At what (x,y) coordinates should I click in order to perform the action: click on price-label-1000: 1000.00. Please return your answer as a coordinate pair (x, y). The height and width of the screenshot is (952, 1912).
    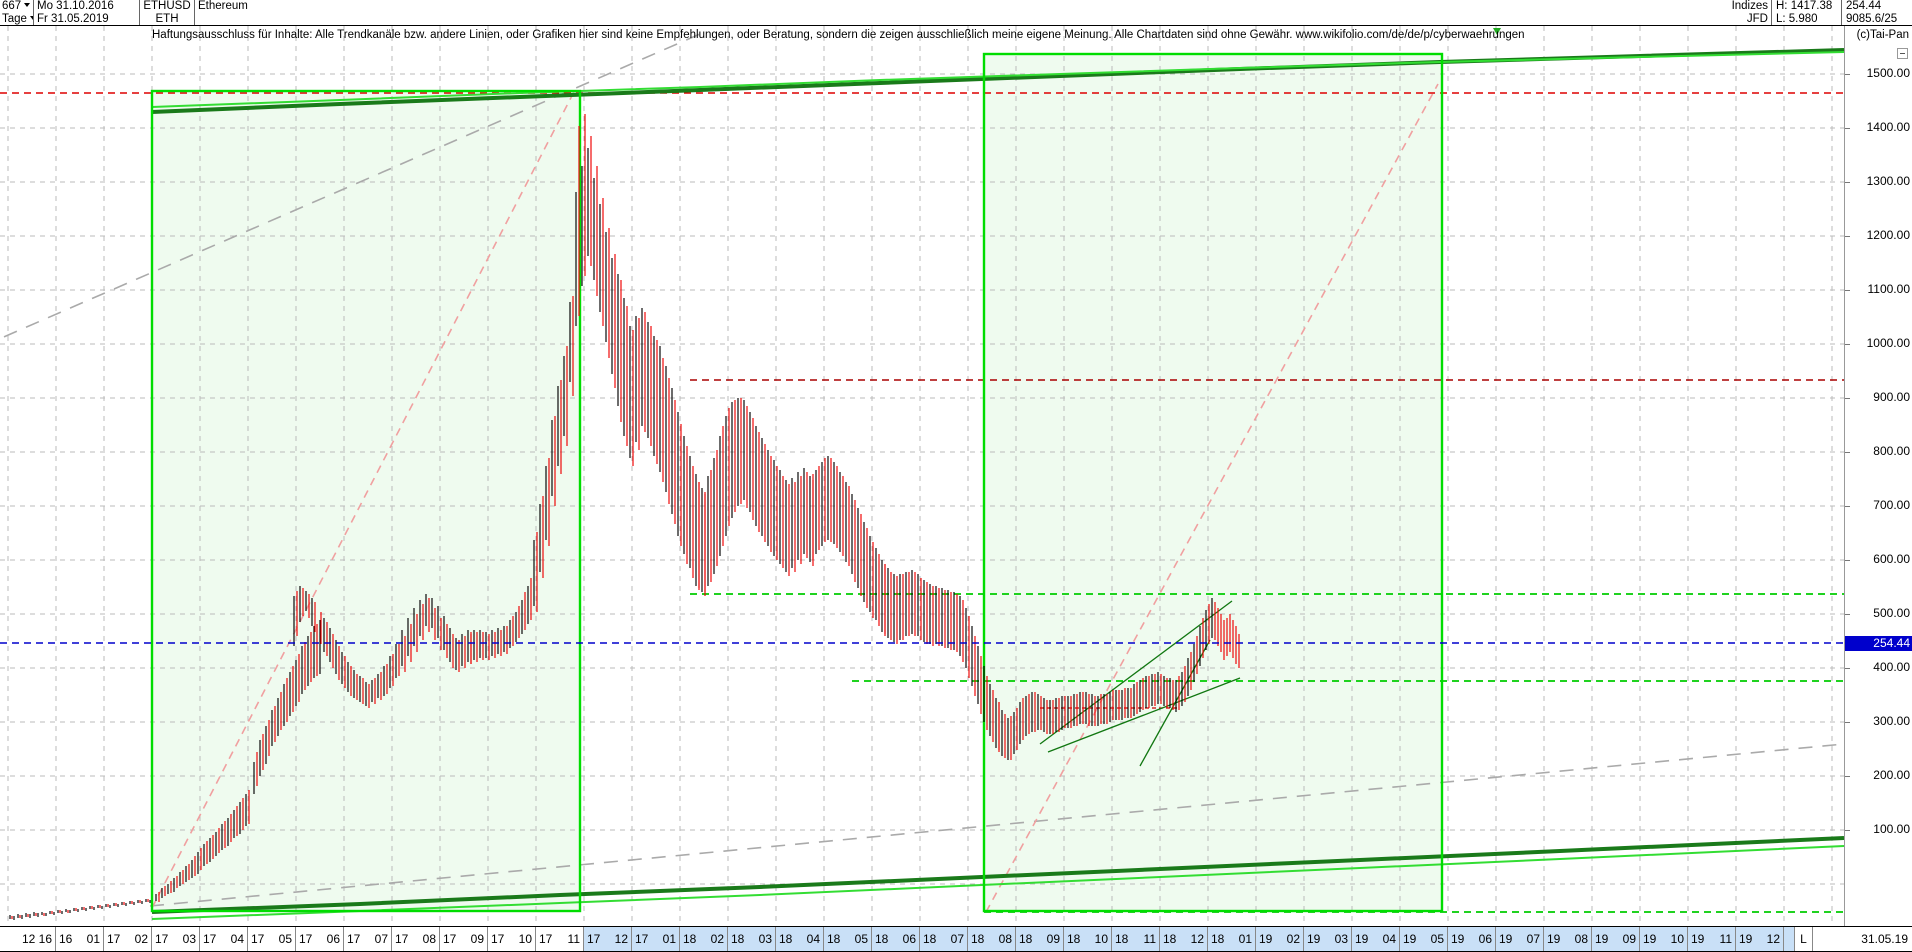
    Looking at the image, I should click on (1888, 343).